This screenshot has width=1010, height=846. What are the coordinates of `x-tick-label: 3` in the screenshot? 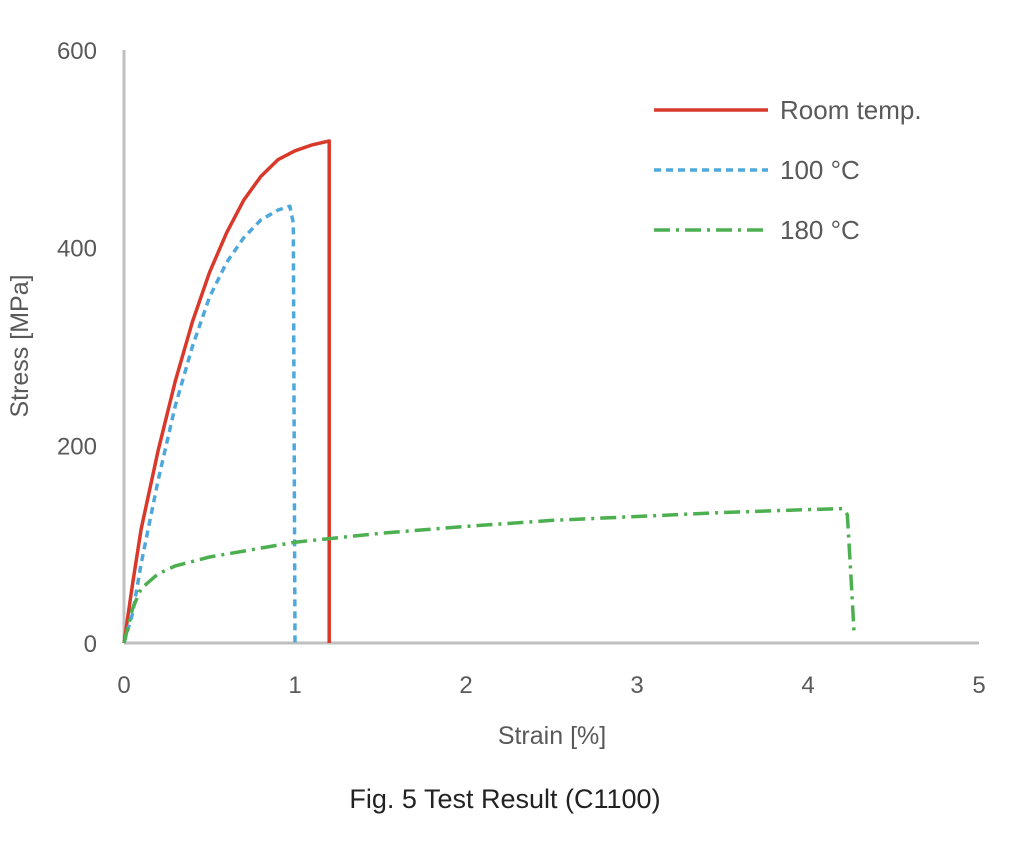 It's located at (636, 685).